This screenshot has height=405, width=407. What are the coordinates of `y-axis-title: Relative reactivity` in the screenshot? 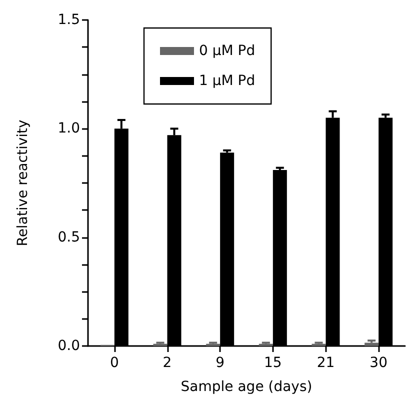 It's located at (23, 183).